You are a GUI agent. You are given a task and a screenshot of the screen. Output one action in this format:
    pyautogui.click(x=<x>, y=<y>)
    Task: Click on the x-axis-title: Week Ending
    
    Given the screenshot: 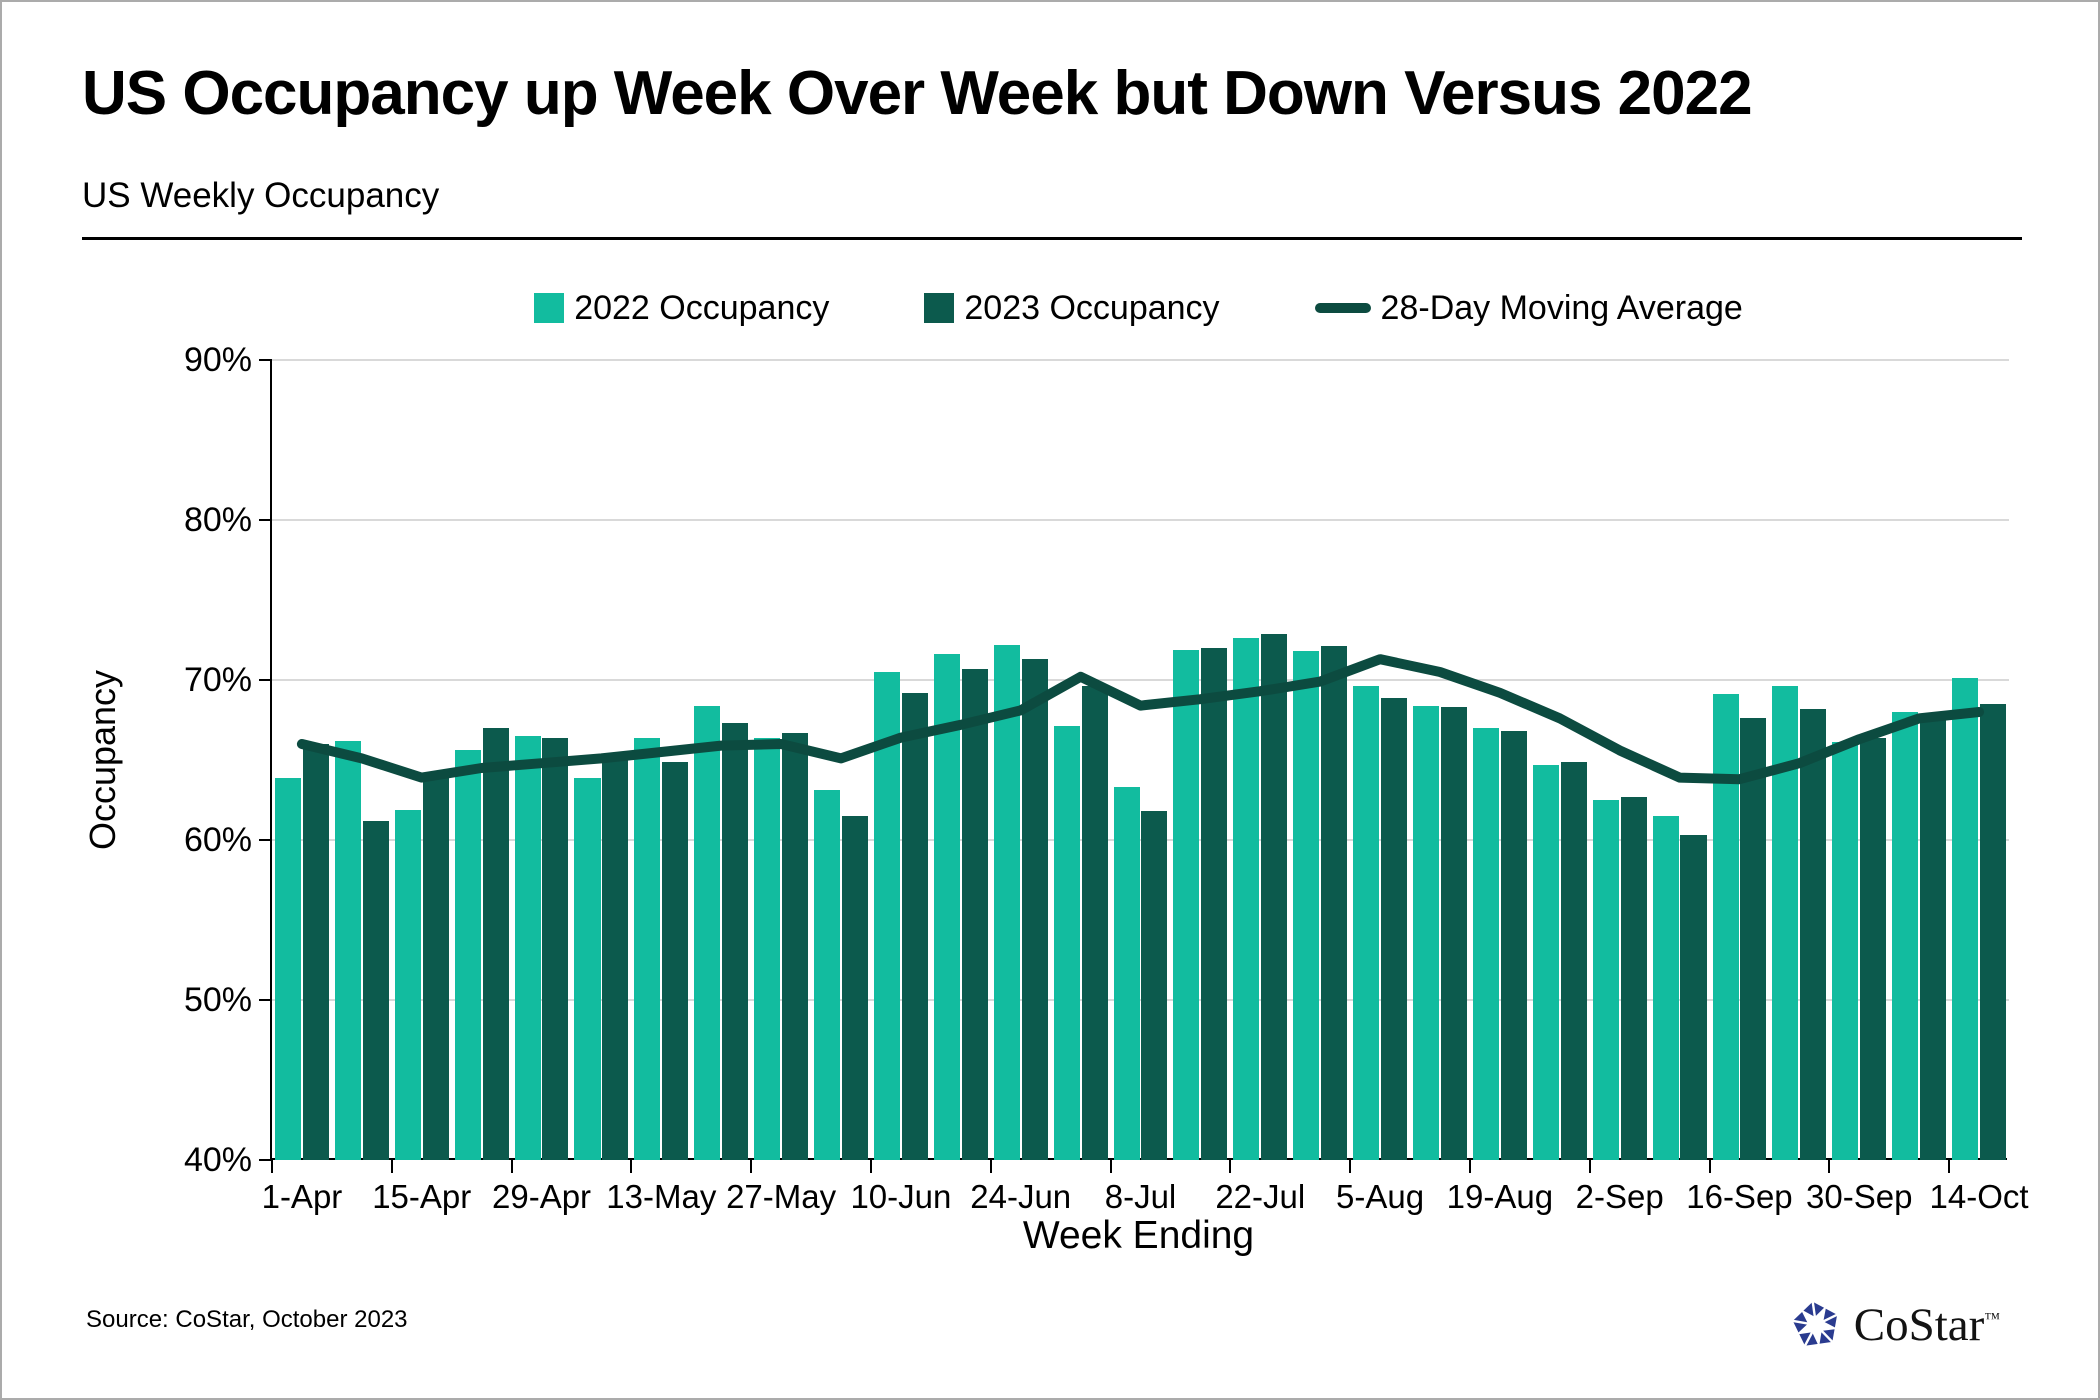 What is the action you would take?
    pyautogui.click(x=1138, y=1235)
    